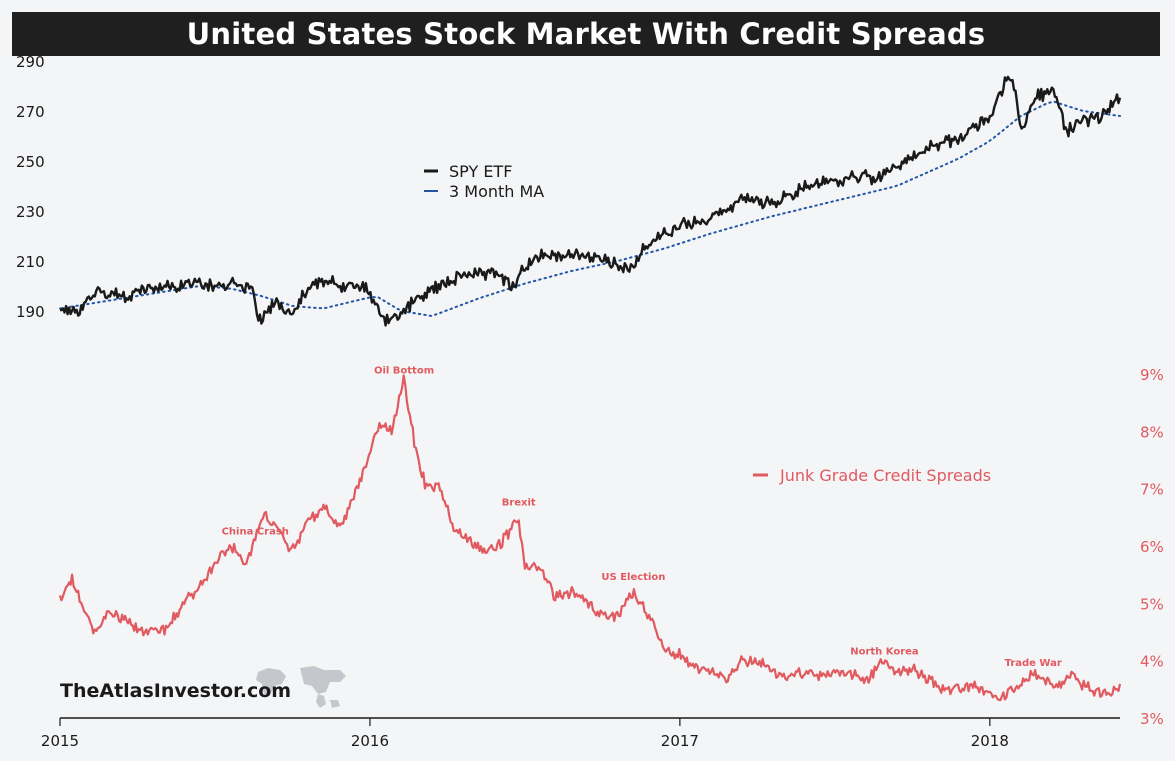  What do you see at coordinates (30, 112) in the screenshot?
I see `y-tick-label-top: 270` at bounding box center [30, 112].